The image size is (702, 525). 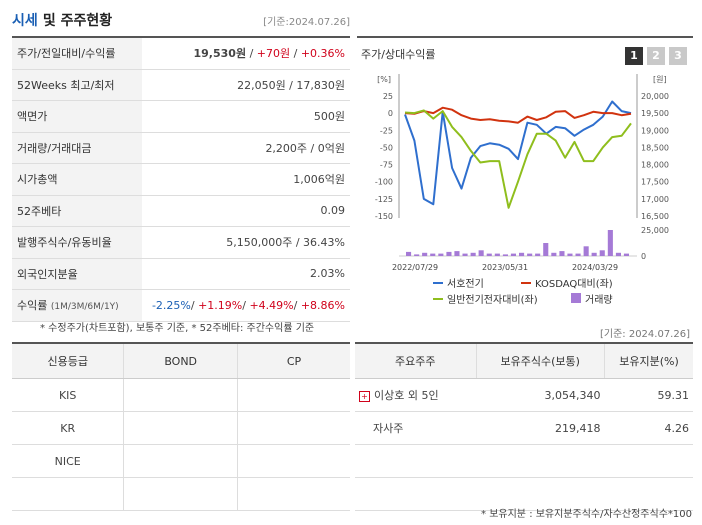 I want to click on table-row: 외국인지분율 2.03%, so click(x=181, y=274).